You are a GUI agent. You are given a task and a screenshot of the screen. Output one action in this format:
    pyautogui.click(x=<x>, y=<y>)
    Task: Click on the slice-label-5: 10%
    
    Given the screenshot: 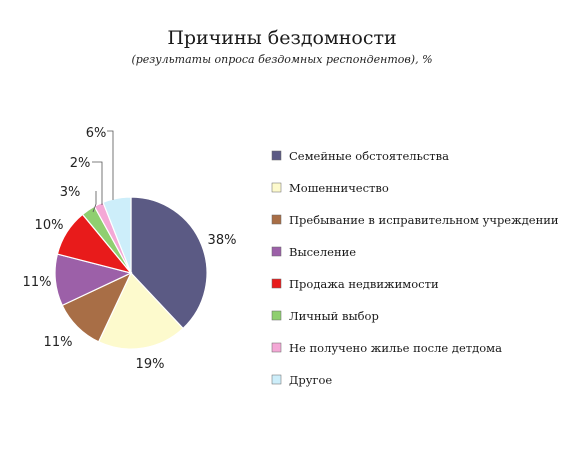 What is the action you would take?
    pyautogui.click(x=49, y=225)
    